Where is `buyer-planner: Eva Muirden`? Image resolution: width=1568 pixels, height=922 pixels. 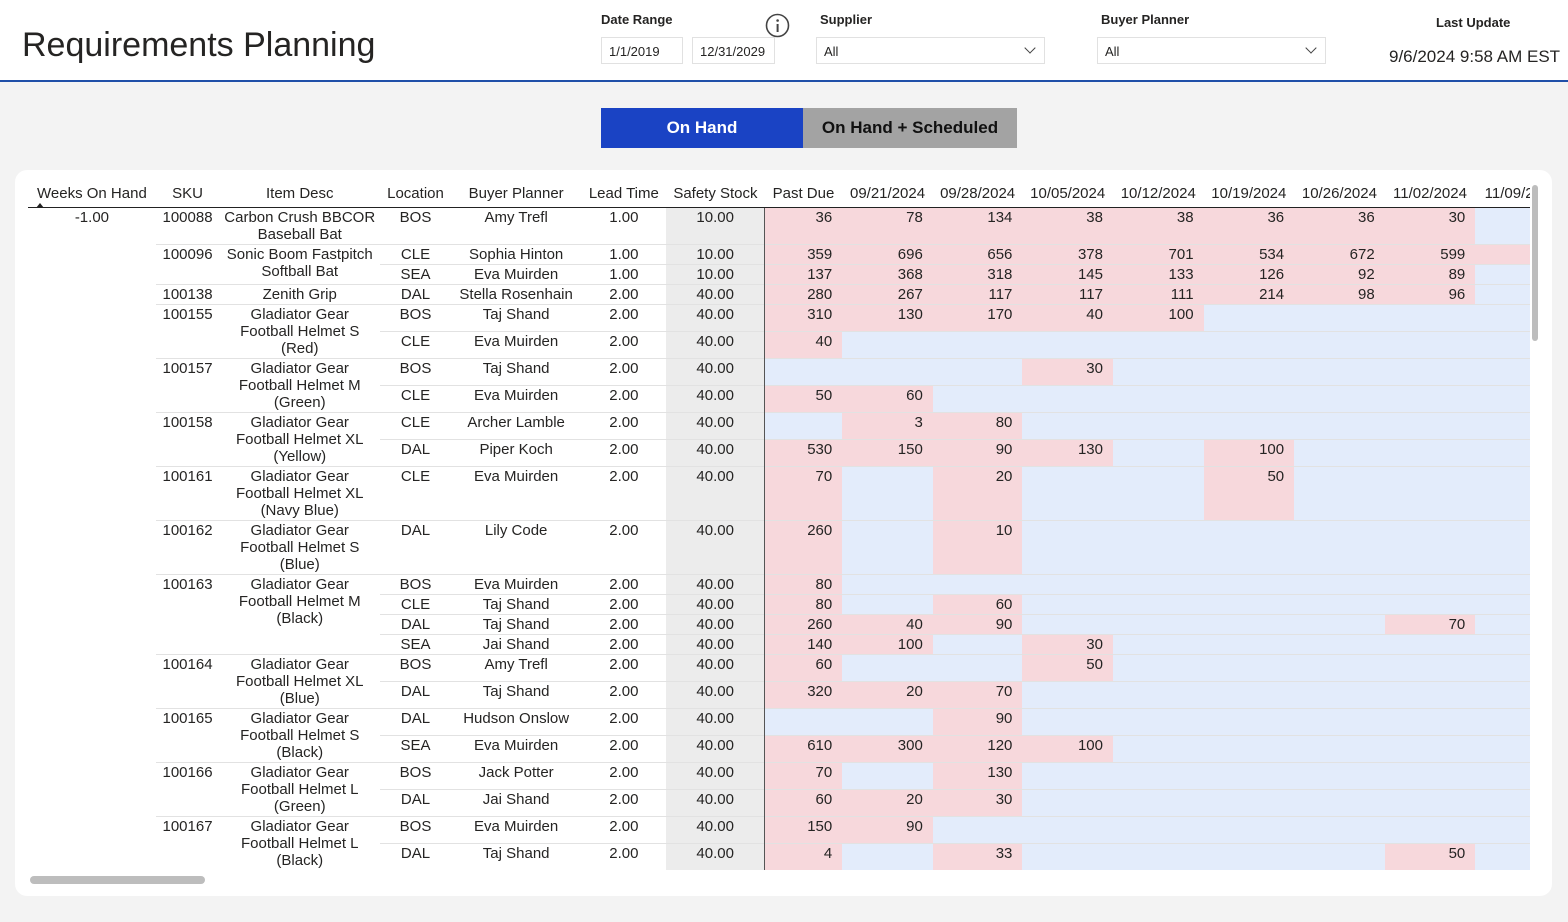
buyer-planner: Eva Muirden is located at coordinates (516, 344).